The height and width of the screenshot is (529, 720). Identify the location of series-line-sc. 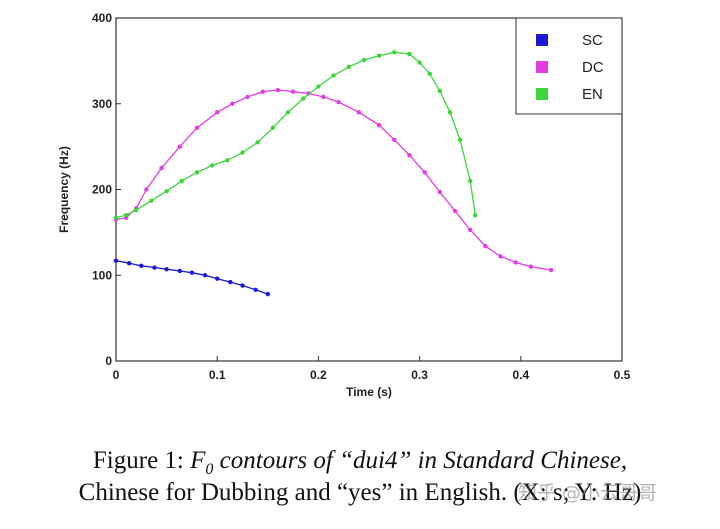
(192, 277).